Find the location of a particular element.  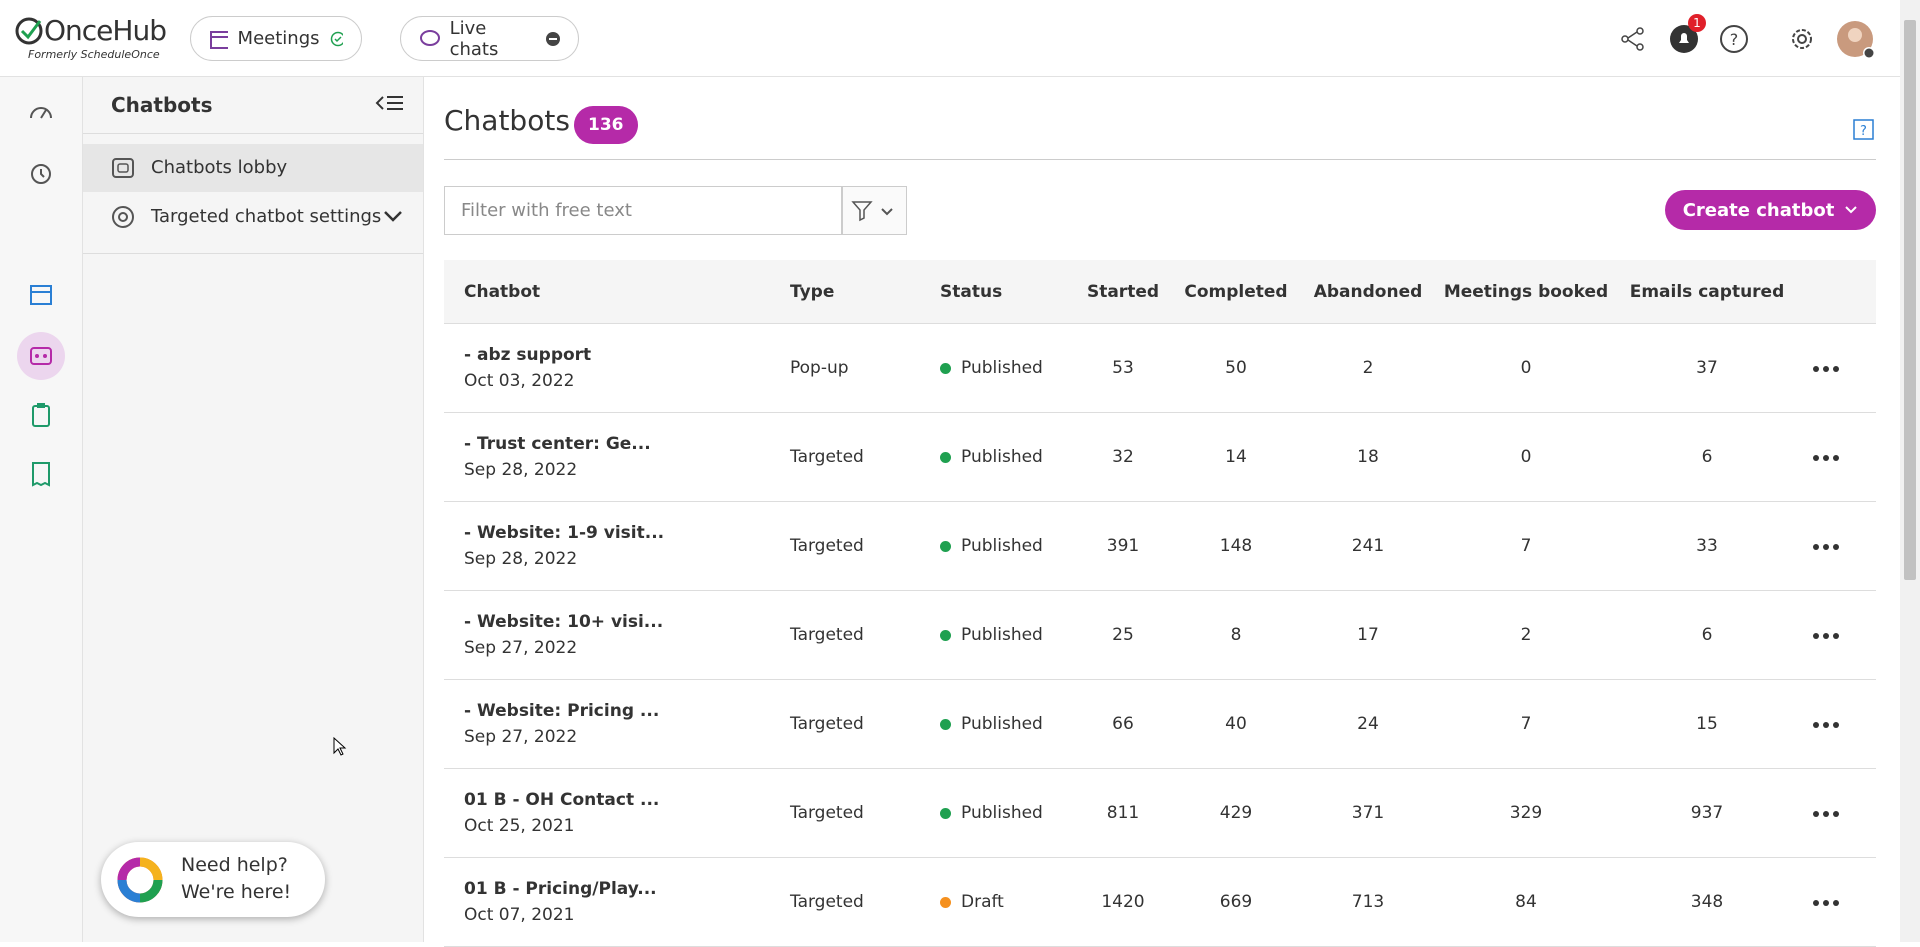

column-header: Emails captured is located at coordinates (1707, 291).